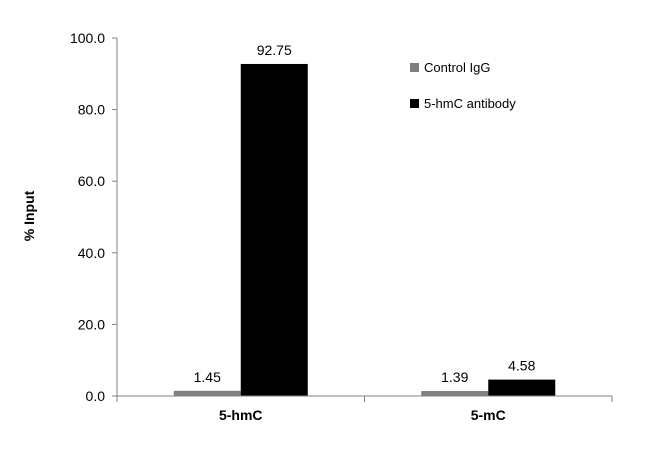 The width and height of the screenshot is (650, 451). I want to click on bar-5-hmc-antibody-5-mc, so click(522, 387).